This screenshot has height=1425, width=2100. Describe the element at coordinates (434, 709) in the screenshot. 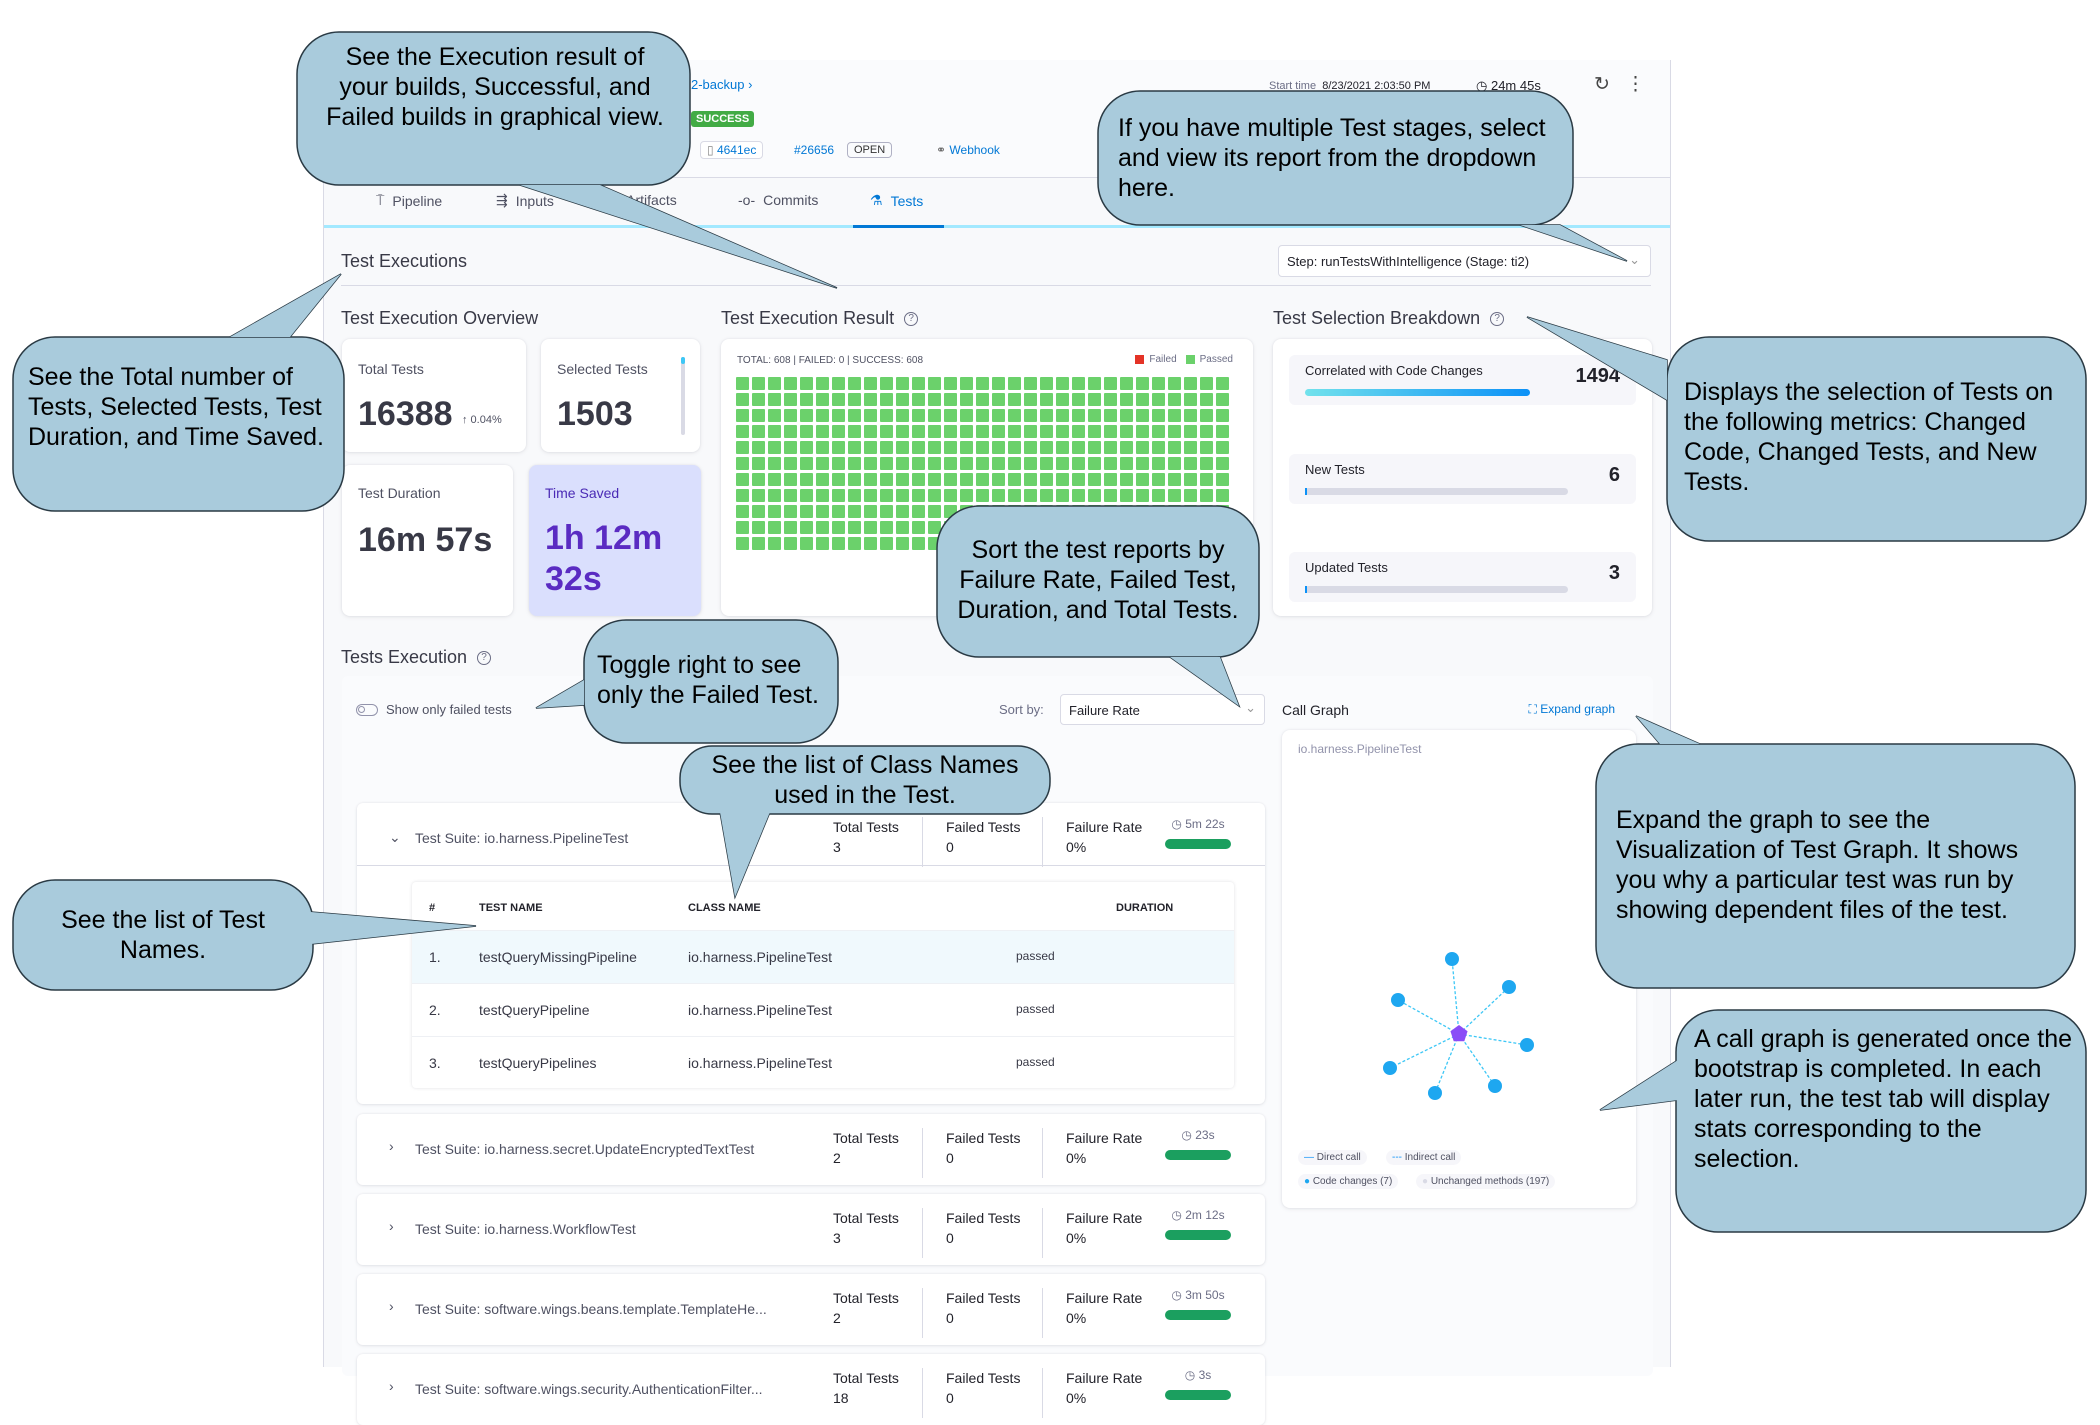

I see `failed-only-toggle: Show only failed tests` at that location.